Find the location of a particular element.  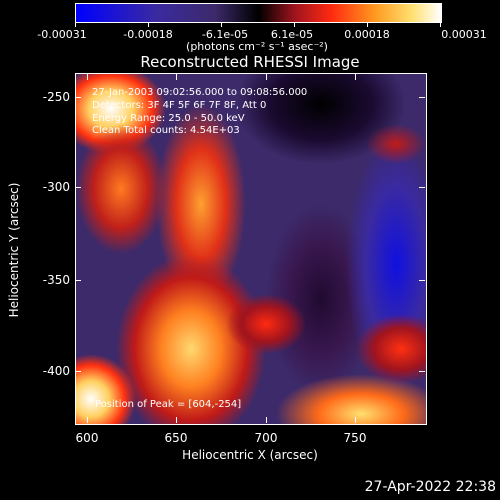

y-tick-label: -400 is located at coordinates (56, 371).